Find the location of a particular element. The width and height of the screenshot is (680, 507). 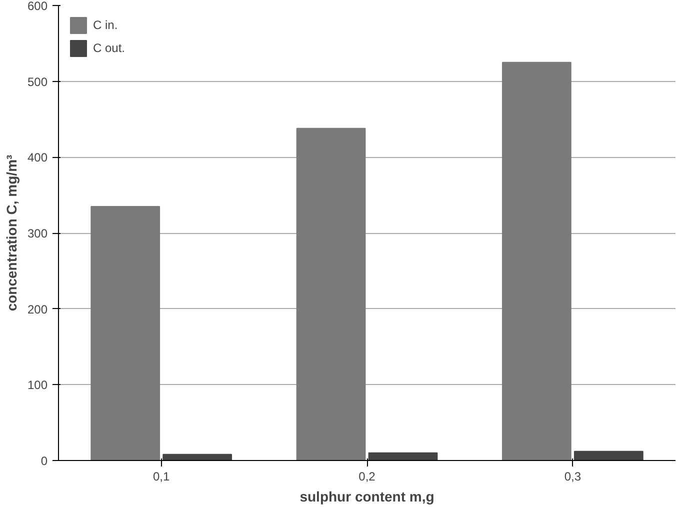

y-tick-label: 200 is located at coordinates (37, 309).